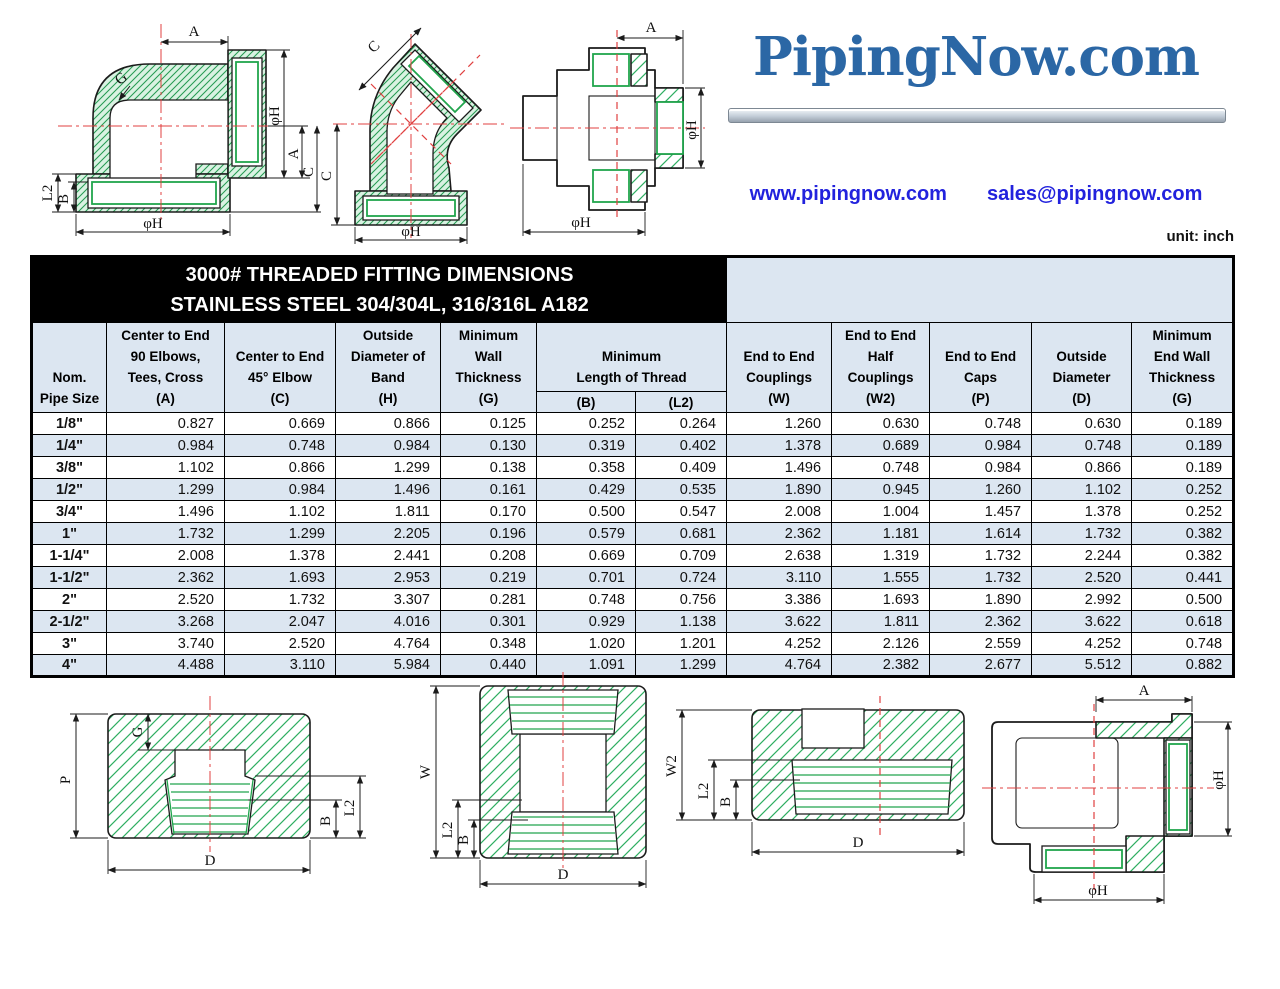  Describe the element at coordinates (165, 599) in the screenshot. I see `dimension-value-cell: 2.520` at that location.